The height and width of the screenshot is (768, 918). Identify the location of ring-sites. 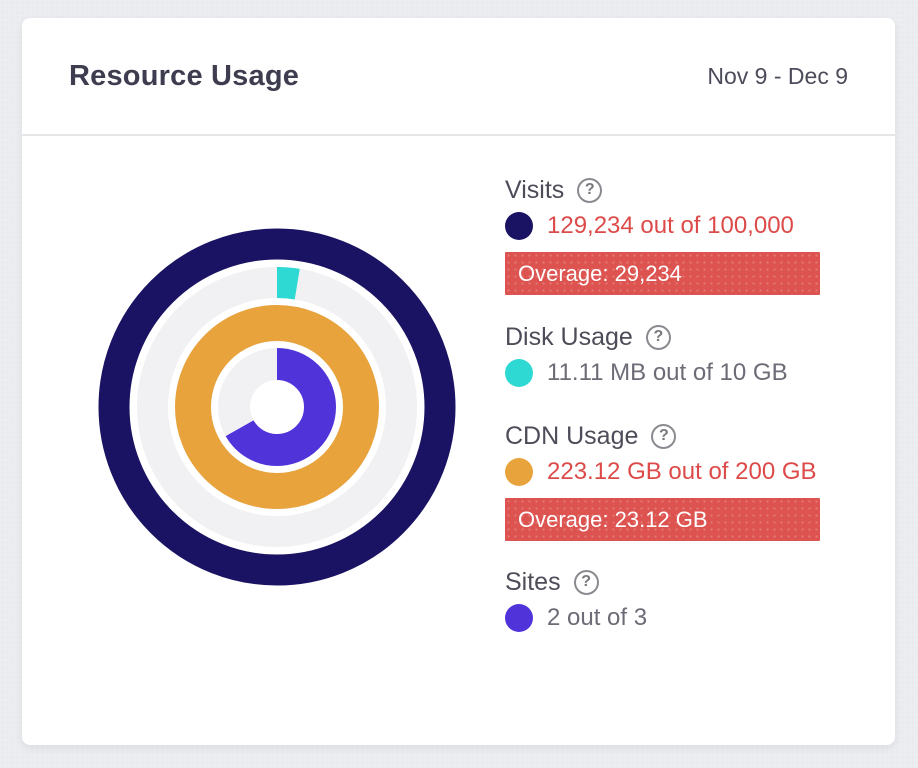
(277, 407).